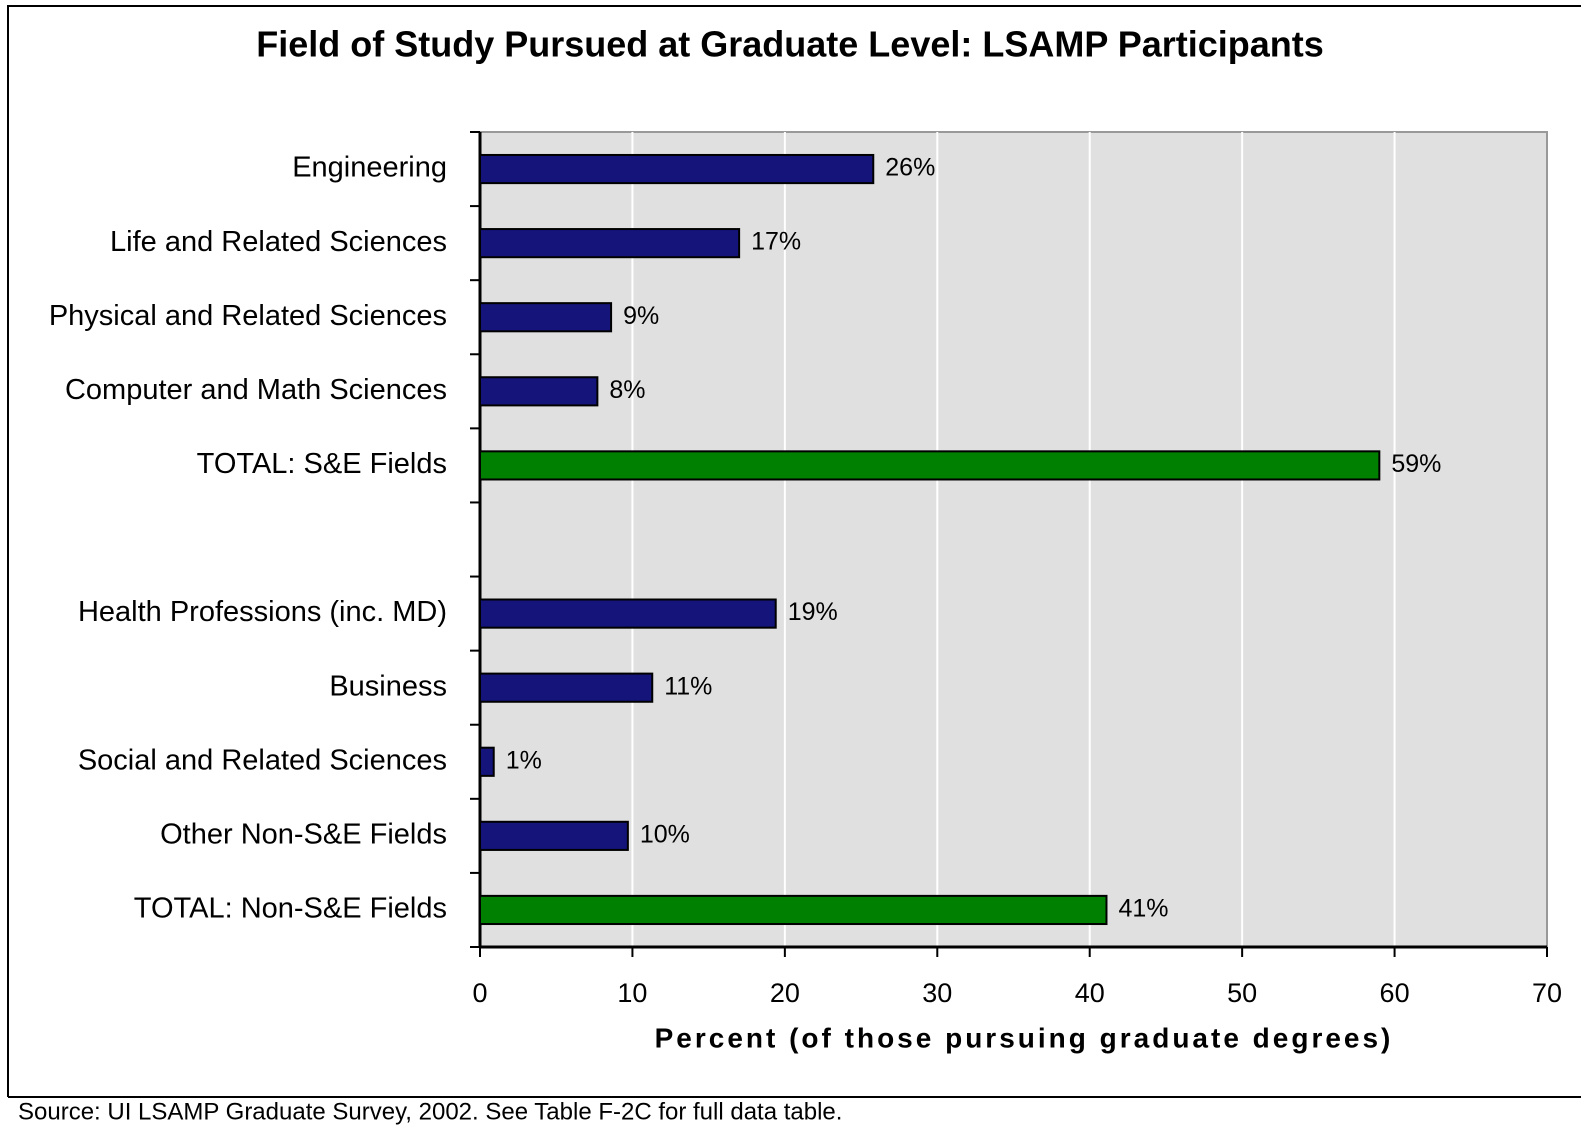 The width and height of the screenshot is (1581, 1137). I want to click on value-label: 8%, so click(627, 390).